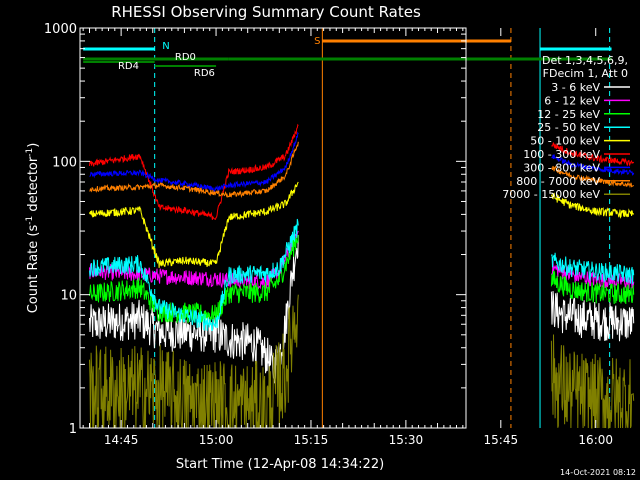 The height and width of the screenshot is (480, 640). Describe the element at coordinates (598, 472) in the screenshot. I see `timestamp: 14-Oct-2021 08:12` at that location.